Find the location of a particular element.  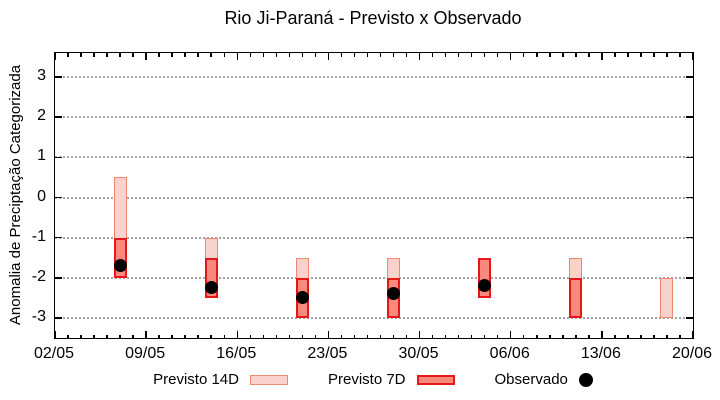

x-tick-label: 20/06 is located at coordinates (692, 353).